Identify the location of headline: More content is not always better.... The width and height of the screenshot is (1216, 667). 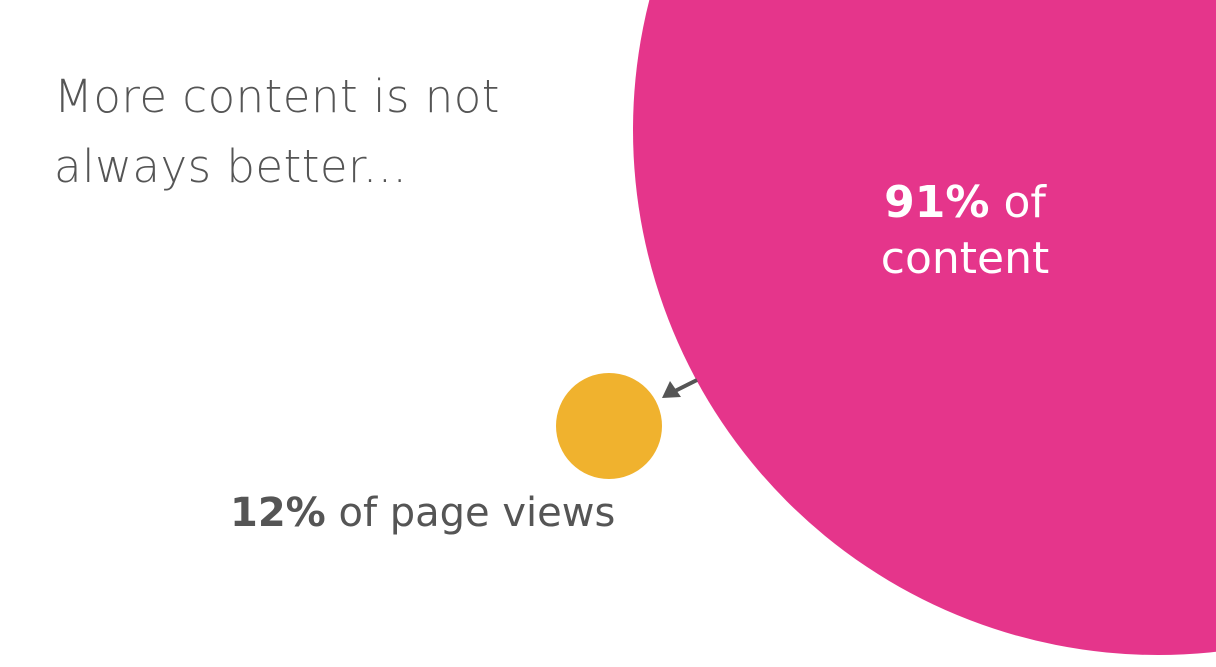
(314, 132).